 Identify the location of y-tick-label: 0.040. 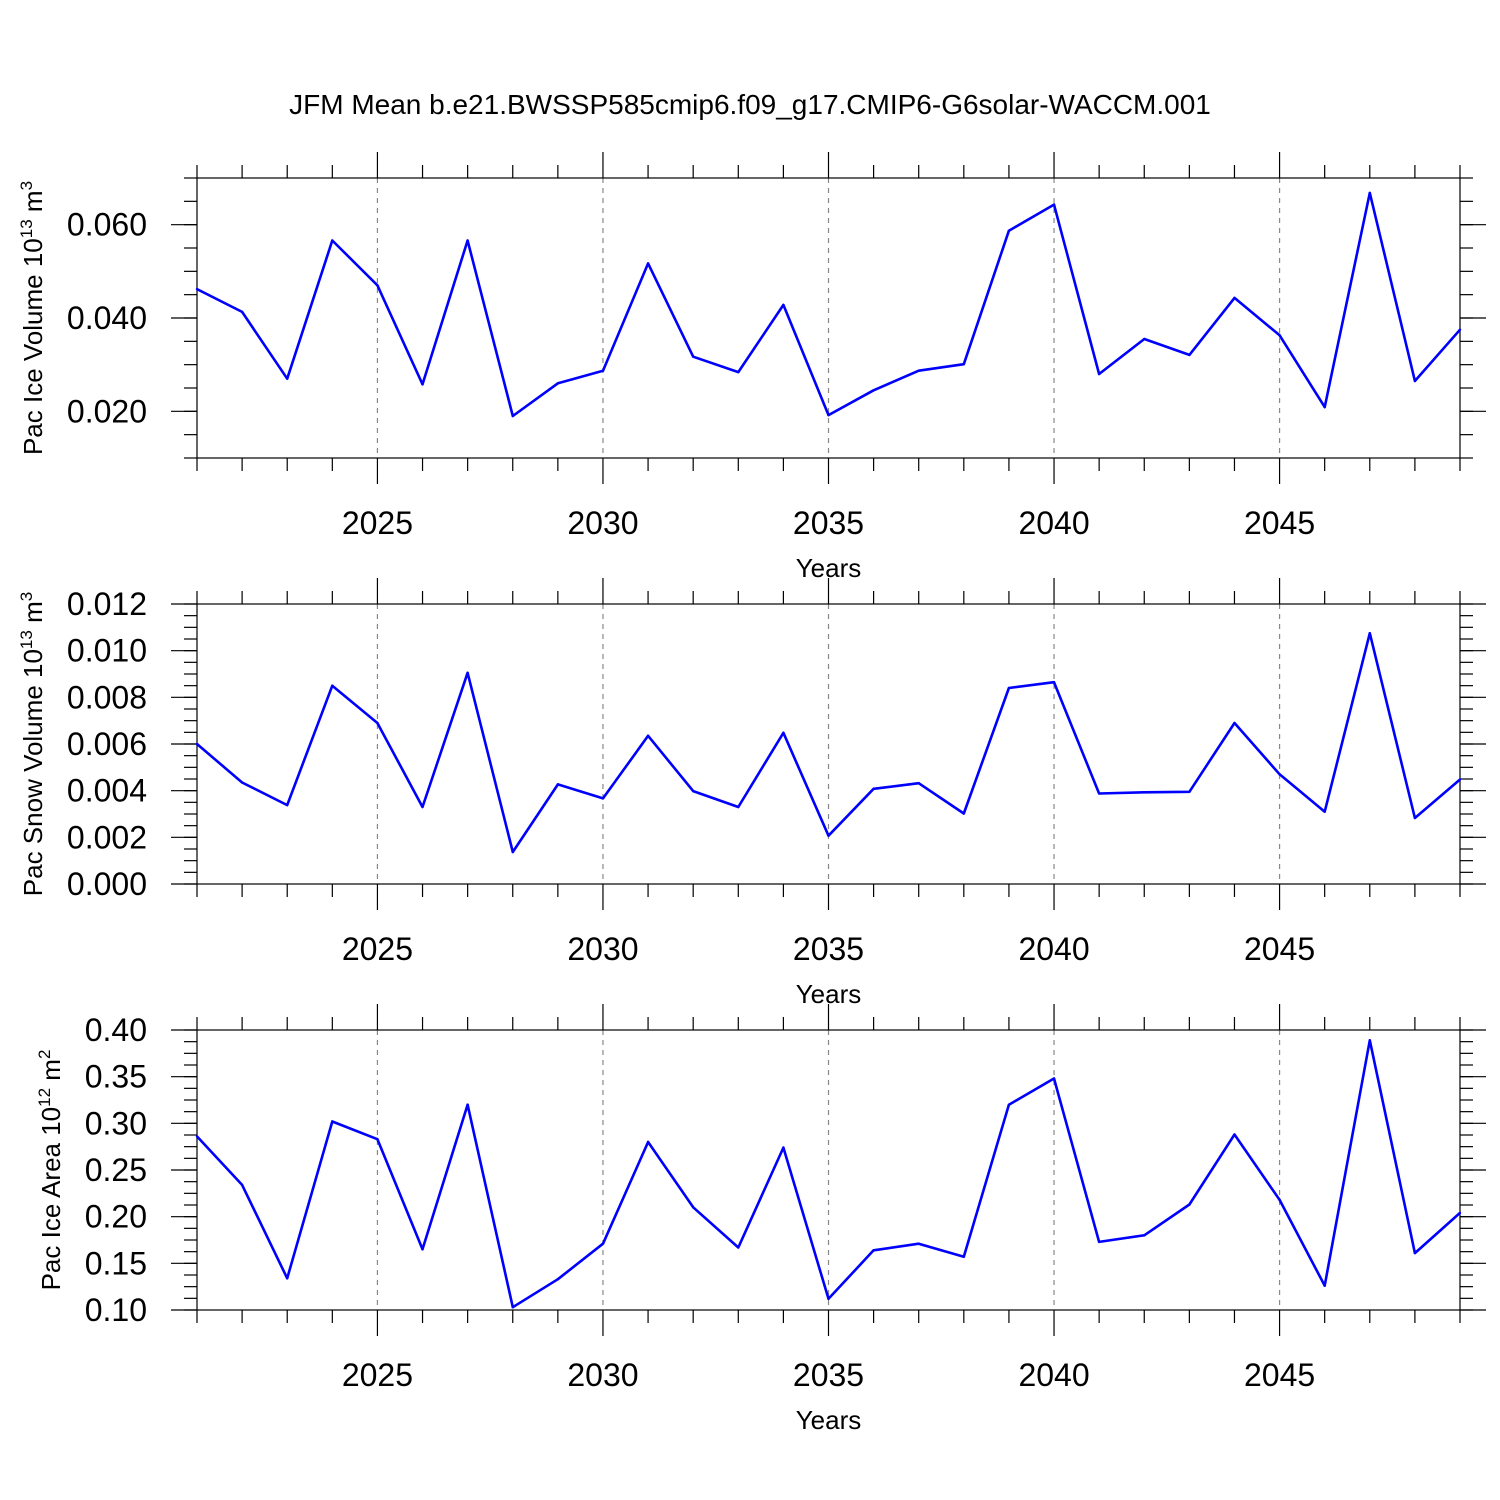
(107, 318).